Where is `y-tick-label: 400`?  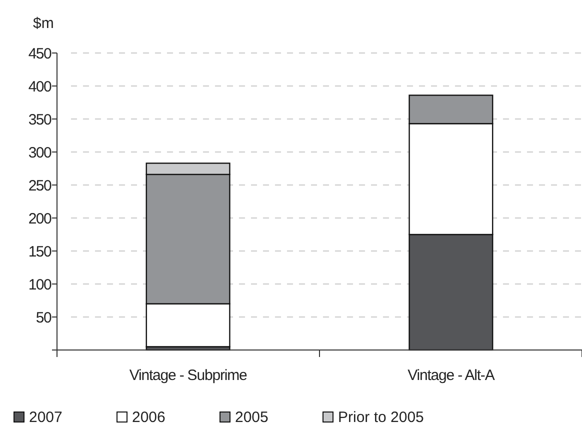
y-tick-label: 400 is located at coordinates (40, 87).